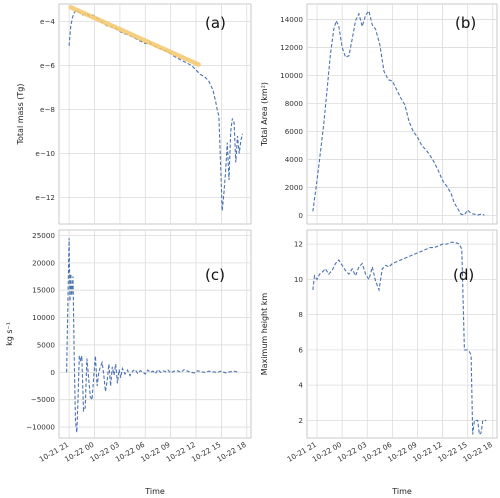 Image resolution: width=500 pixels, height=498 pixels. Describe the element at coordinates (231, 452) in the screenshot. I see `panel-c-xtick-label: 10-22 18` at that location.